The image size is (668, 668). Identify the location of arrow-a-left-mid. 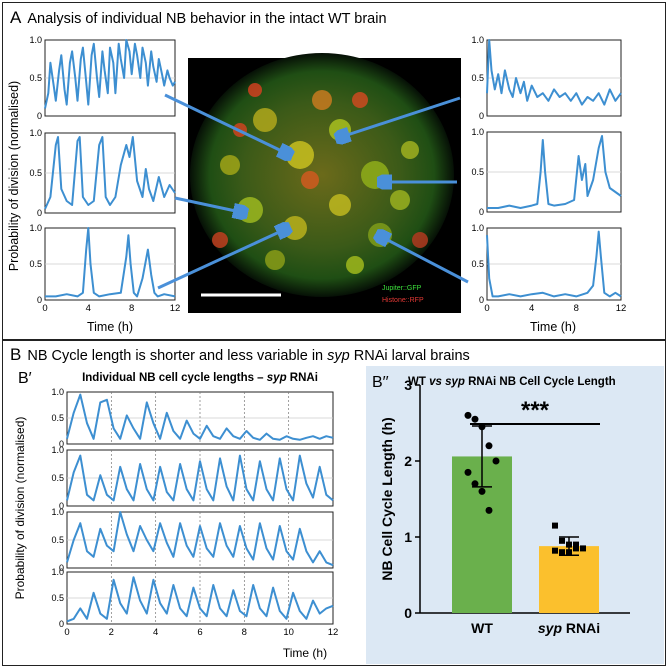
(209, 204).